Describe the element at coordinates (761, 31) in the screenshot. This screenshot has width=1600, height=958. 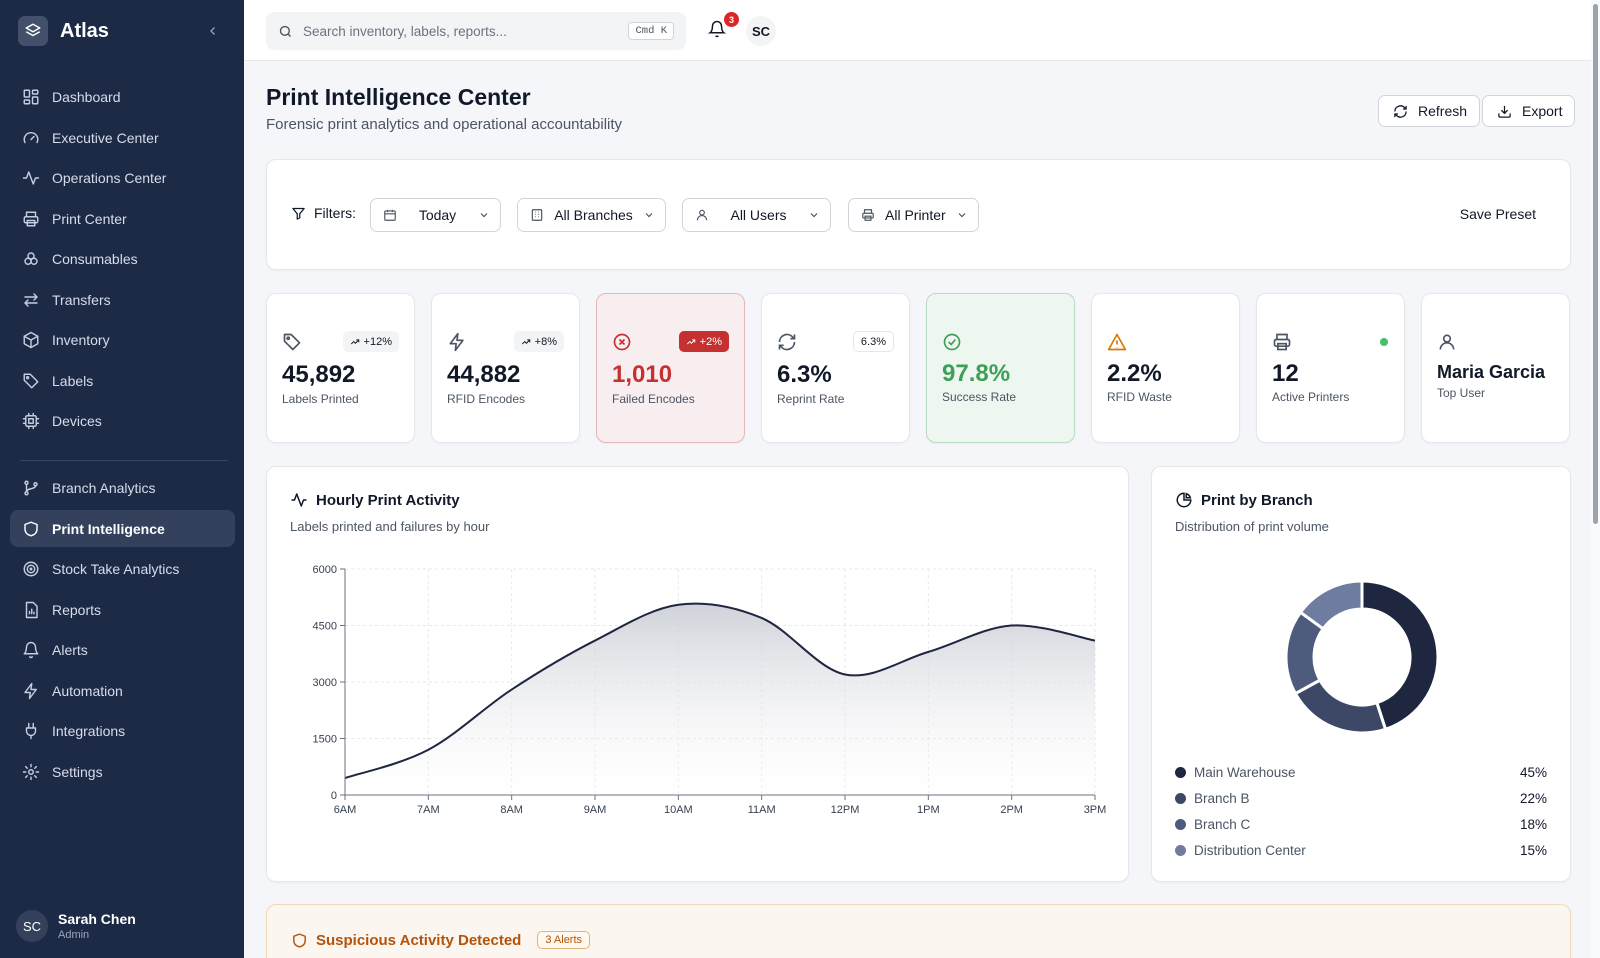
I see `avatar: SC` at that location.